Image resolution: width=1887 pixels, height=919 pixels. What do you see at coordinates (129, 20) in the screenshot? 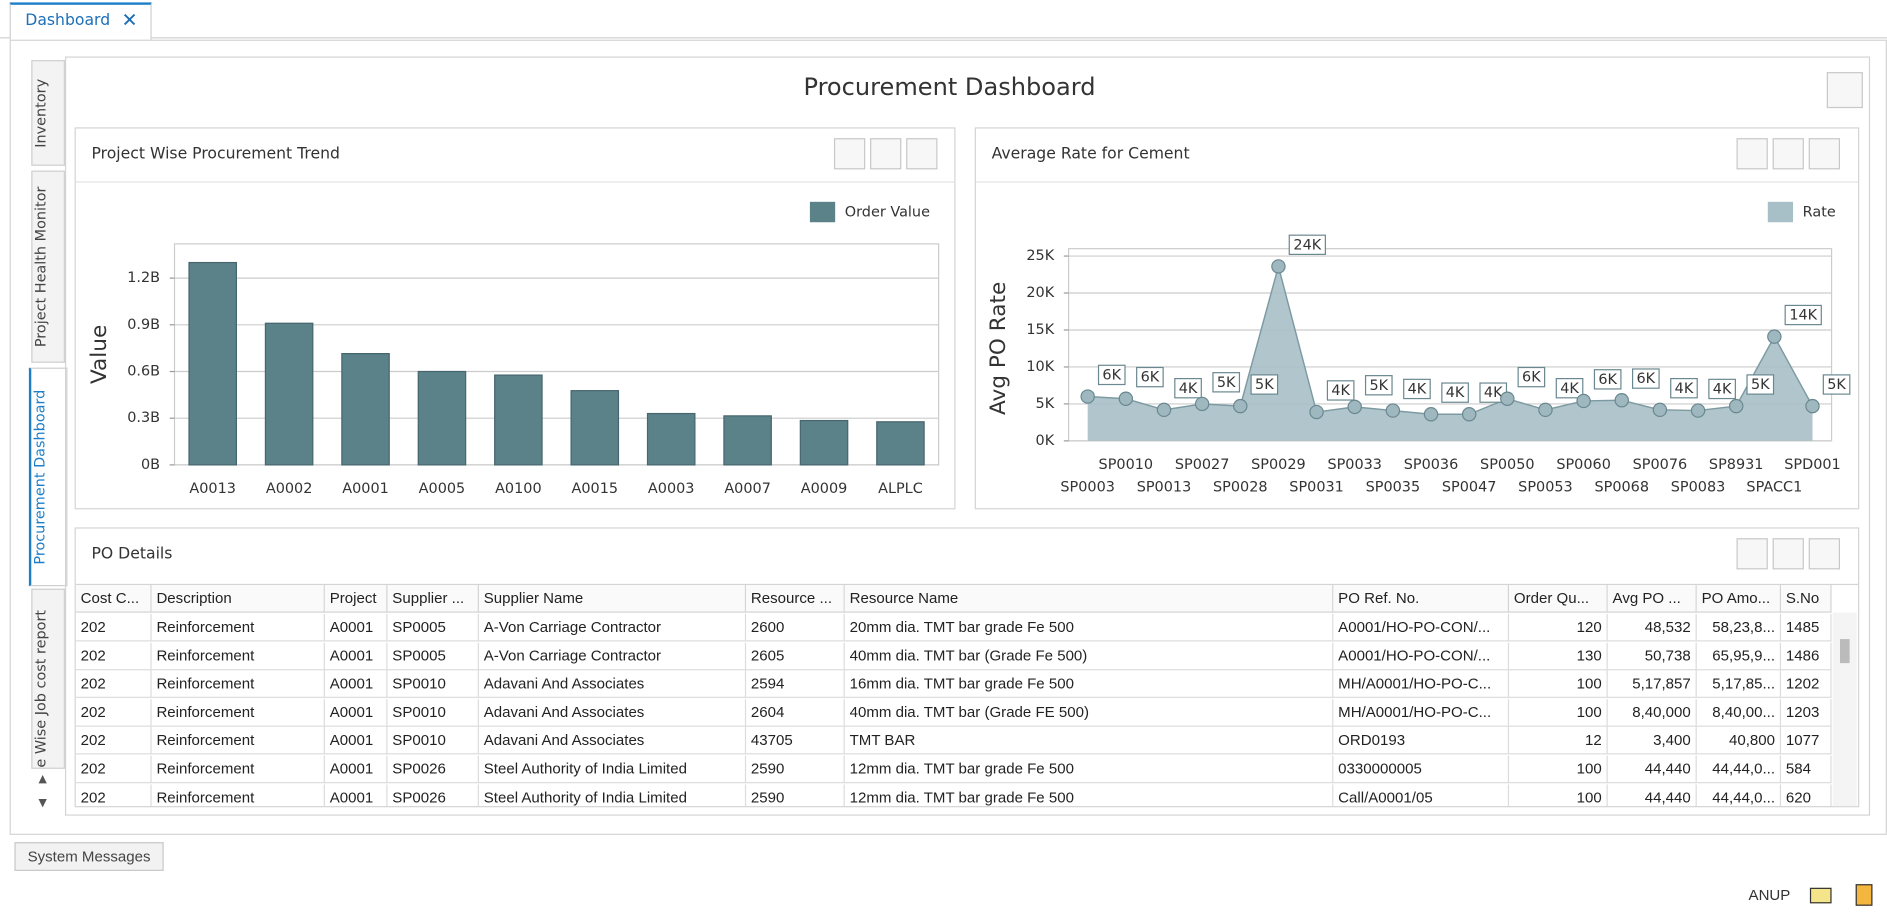
I see `close-icon: ✕` at bounding box center [129, 20].